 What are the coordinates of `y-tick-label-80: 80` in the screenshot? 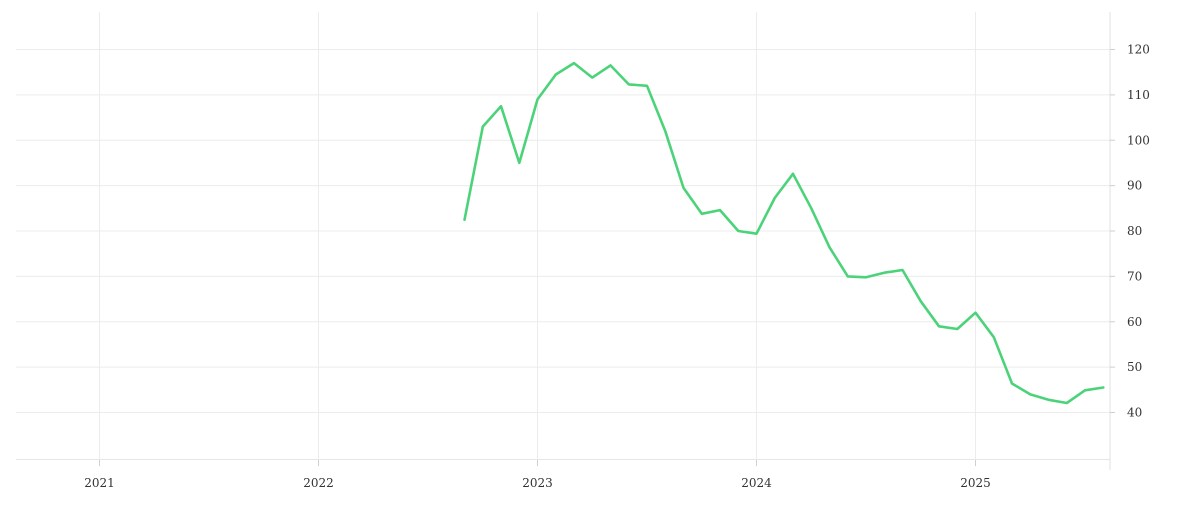 It's located at (1134, 231).